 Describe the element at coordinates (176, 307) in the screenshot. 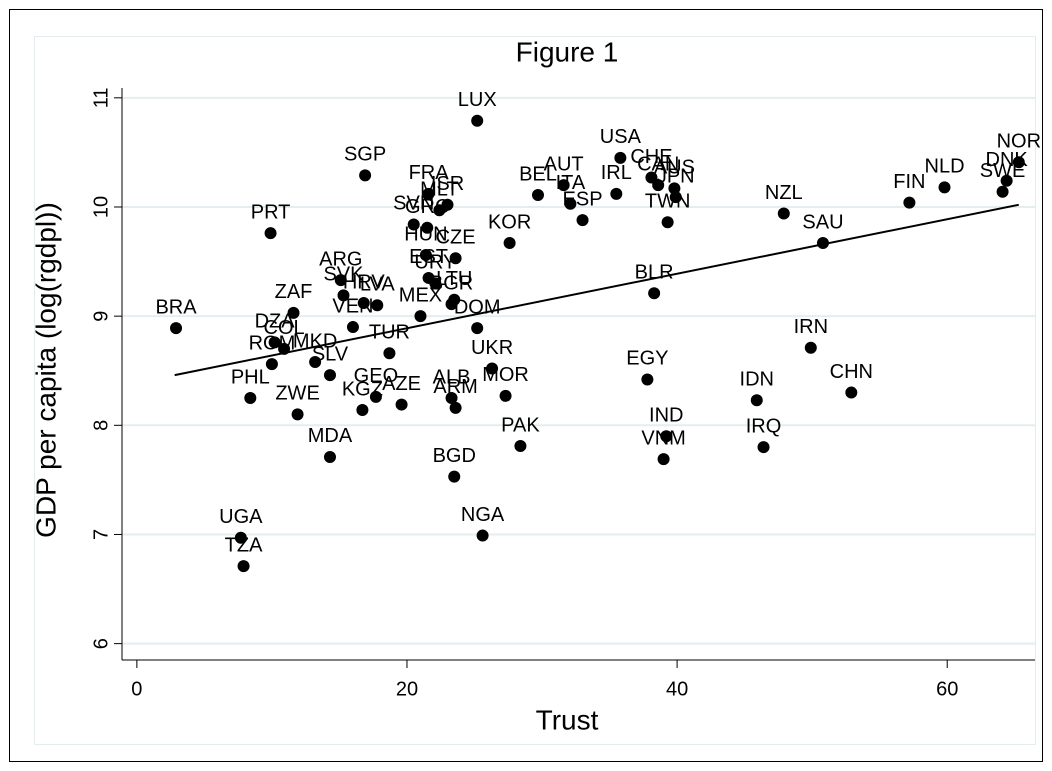

I see `point-label: BRA` at that location.